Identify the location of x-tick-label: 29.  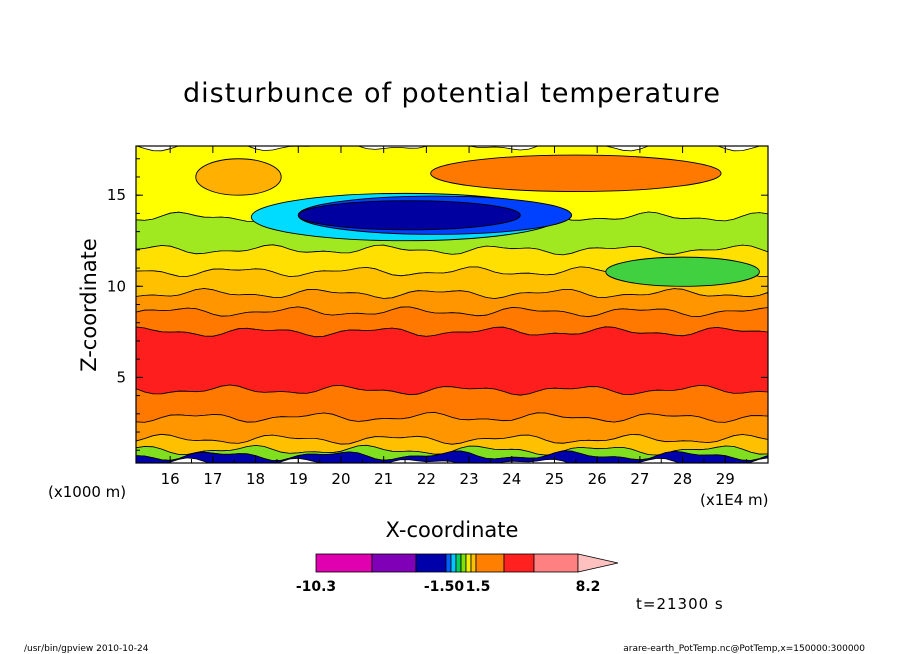
(725, 479).